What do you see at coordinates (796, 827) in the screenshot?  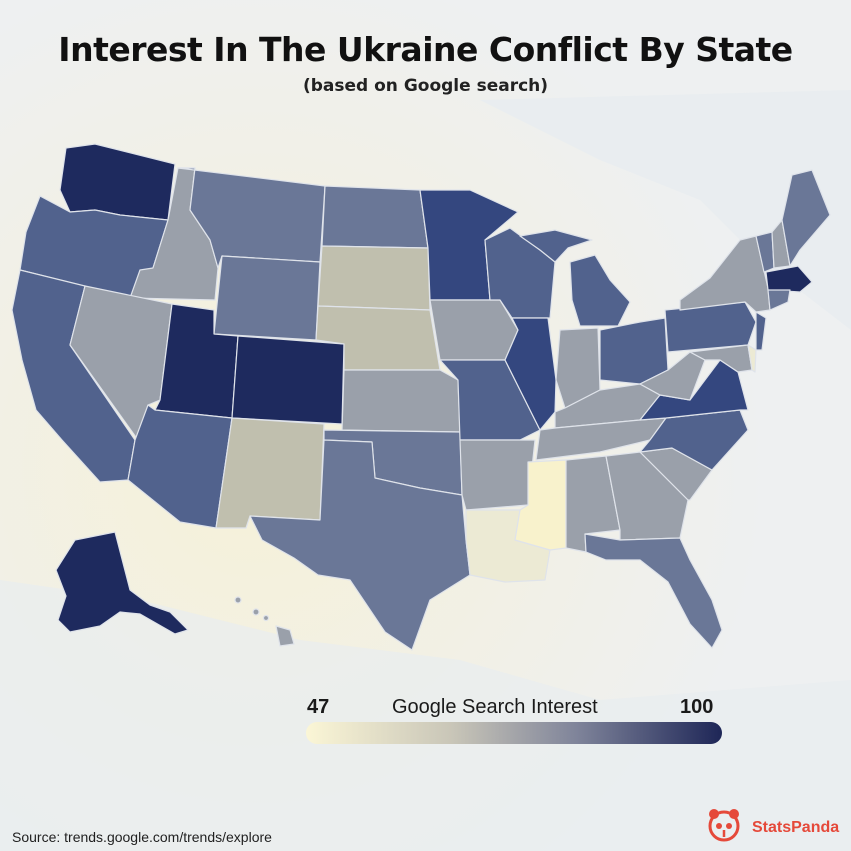 I see `brand-name: StatsPanda` at bounding box center [796, 827].